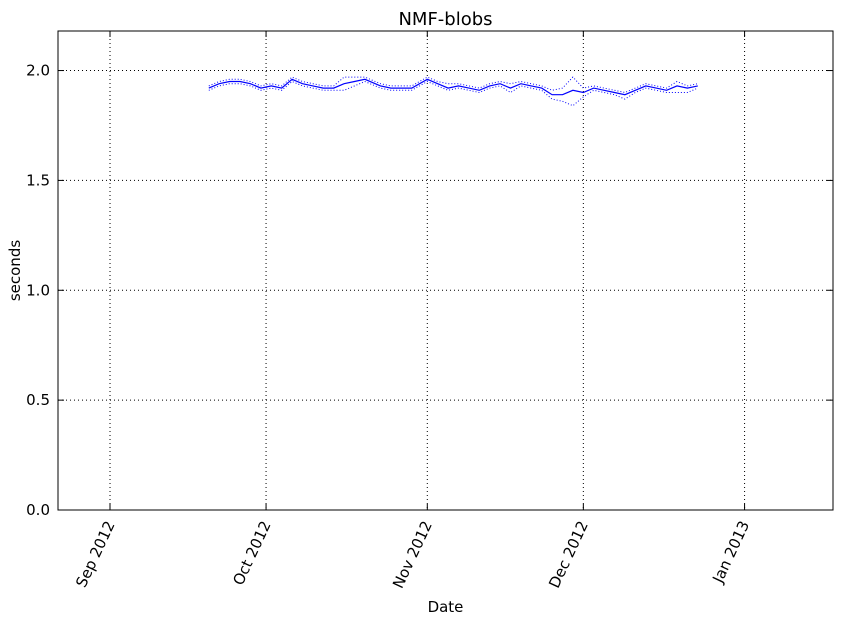  Describe the element at coordinates (38, 400) in the screenshot. I see `y-tick-label: 0.5` at that location.